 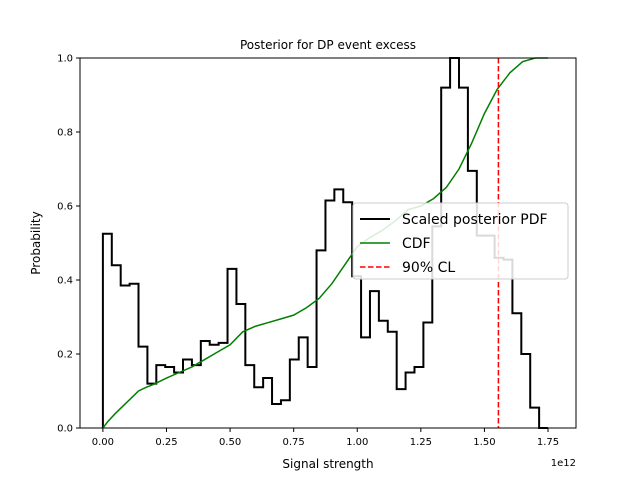 What do you see at coordinates (65, 281) in the screenshot?
I see `y-tick-label: 0.4` at bounding box center [65, 281].